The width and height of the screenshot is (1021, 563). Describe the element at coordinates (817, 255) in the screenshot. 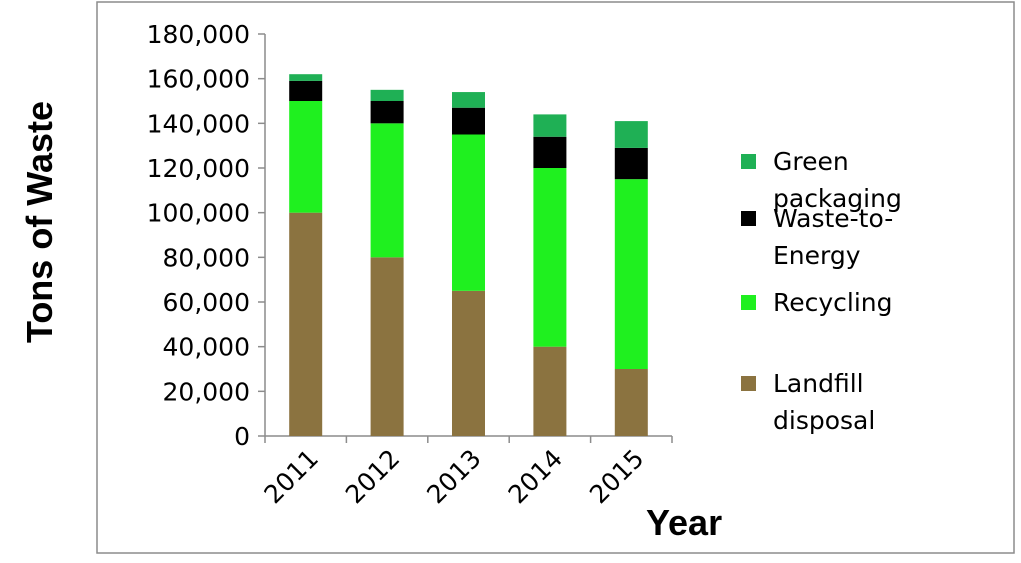

I see `legend-label-wte: Energy` at that location.